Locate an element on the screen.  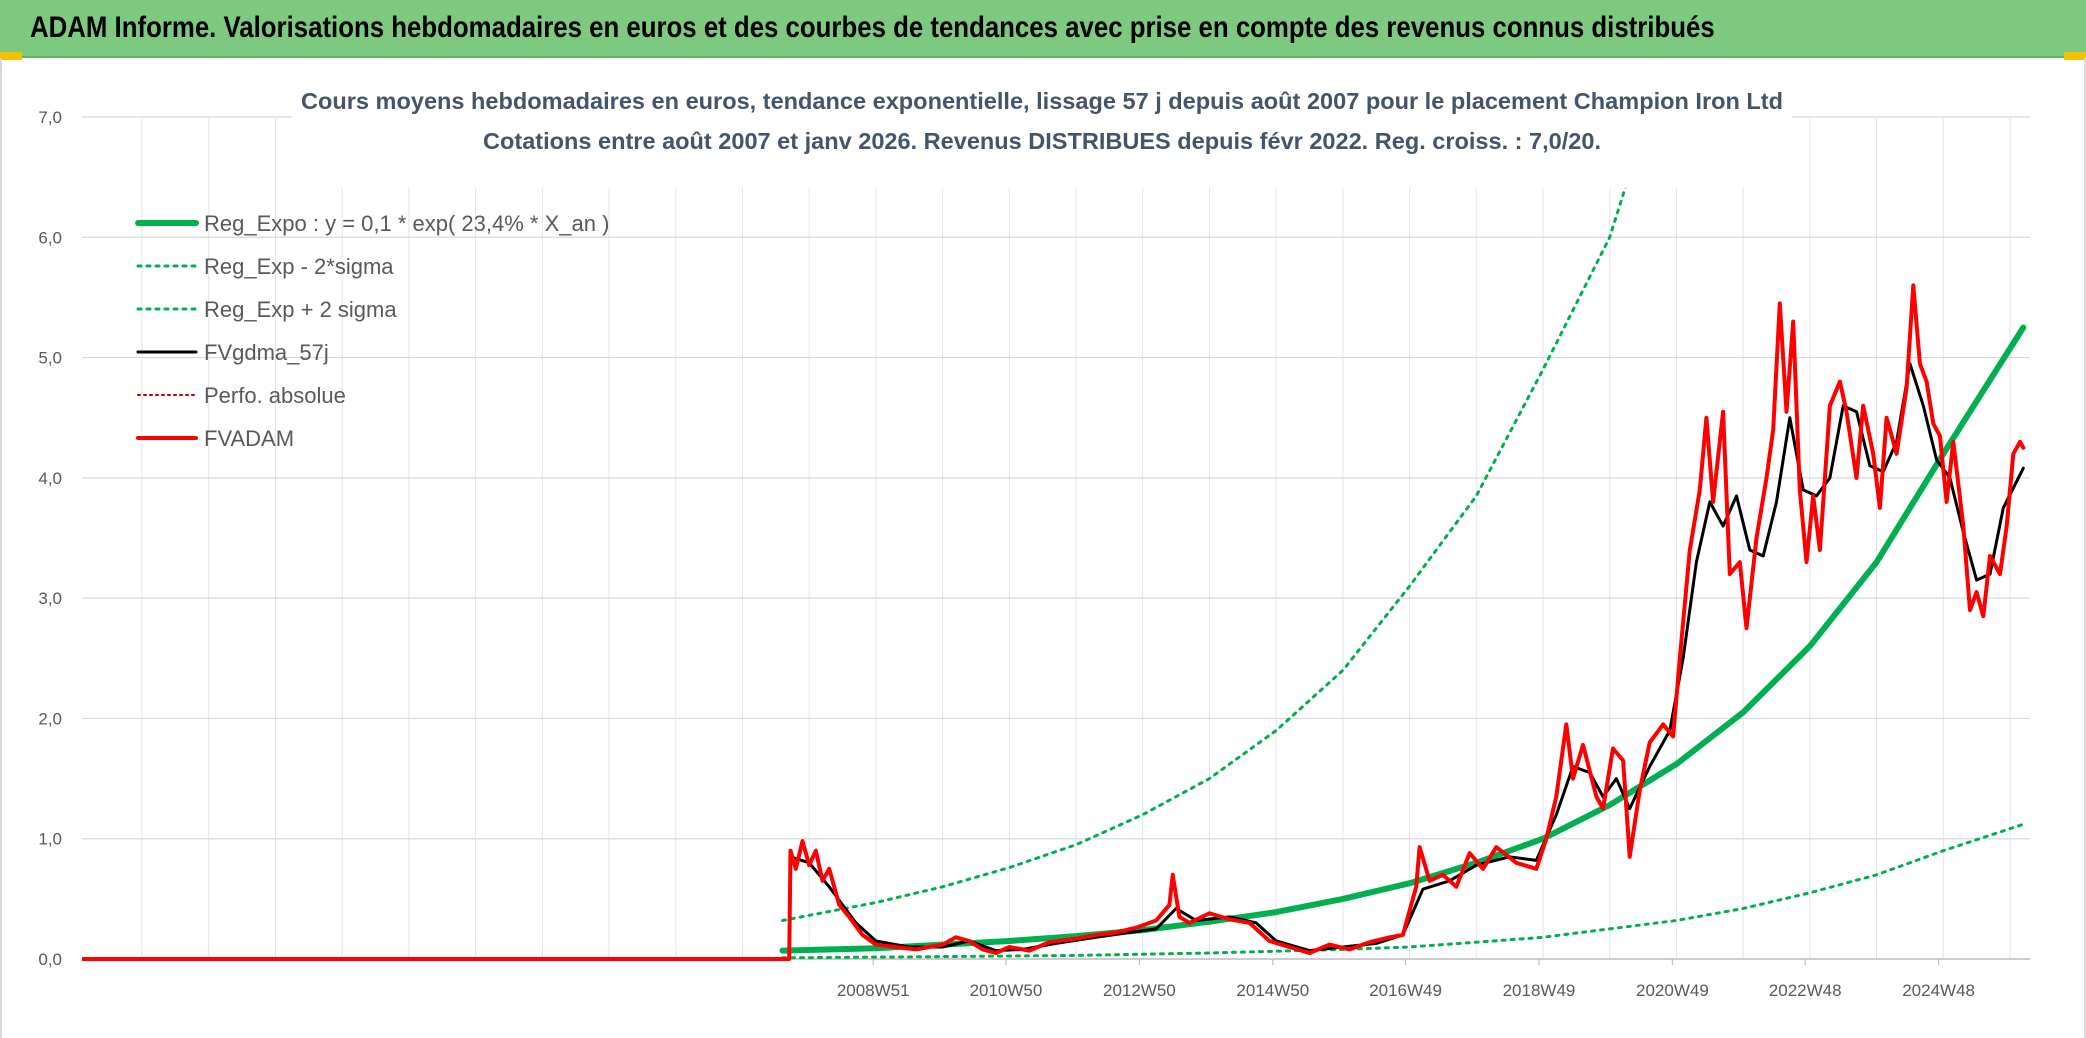
y-tick-label: 4,0 is located at coordinates (50, 478).